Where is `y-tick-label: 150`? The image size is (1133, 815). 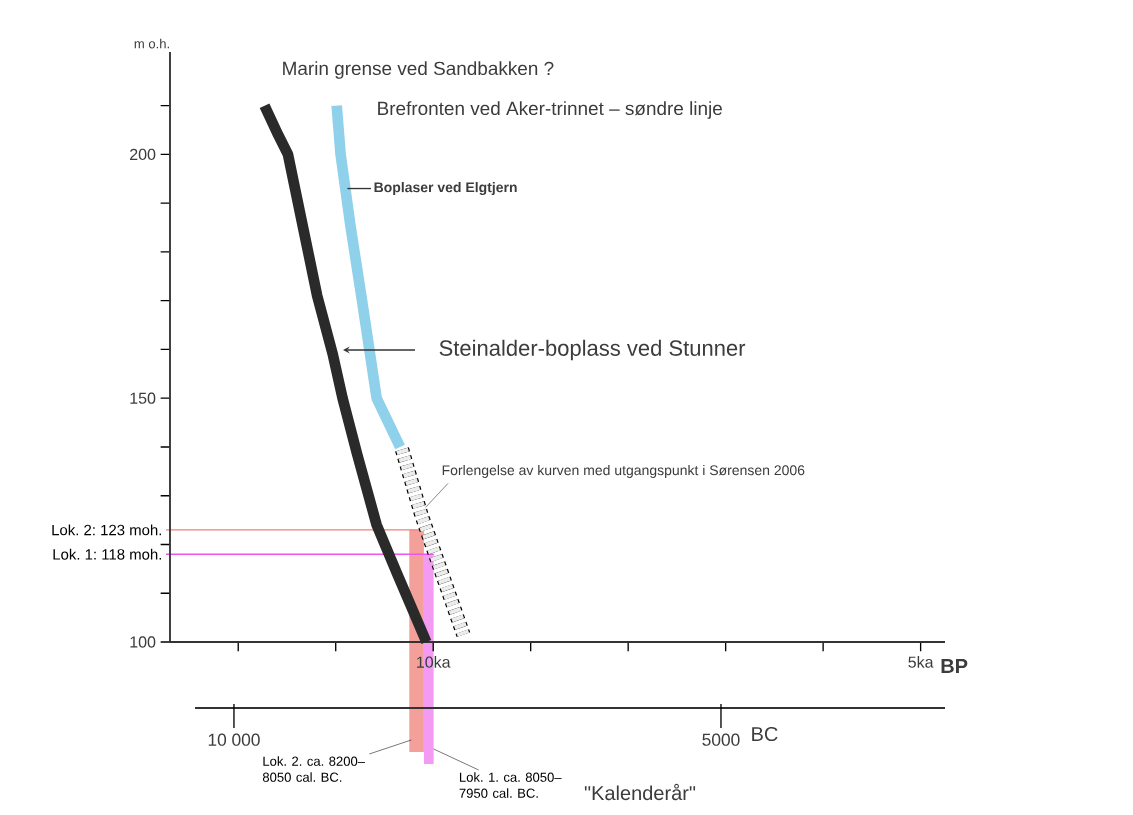 y-tick-label: 150 is located at coordinates (143, 398).